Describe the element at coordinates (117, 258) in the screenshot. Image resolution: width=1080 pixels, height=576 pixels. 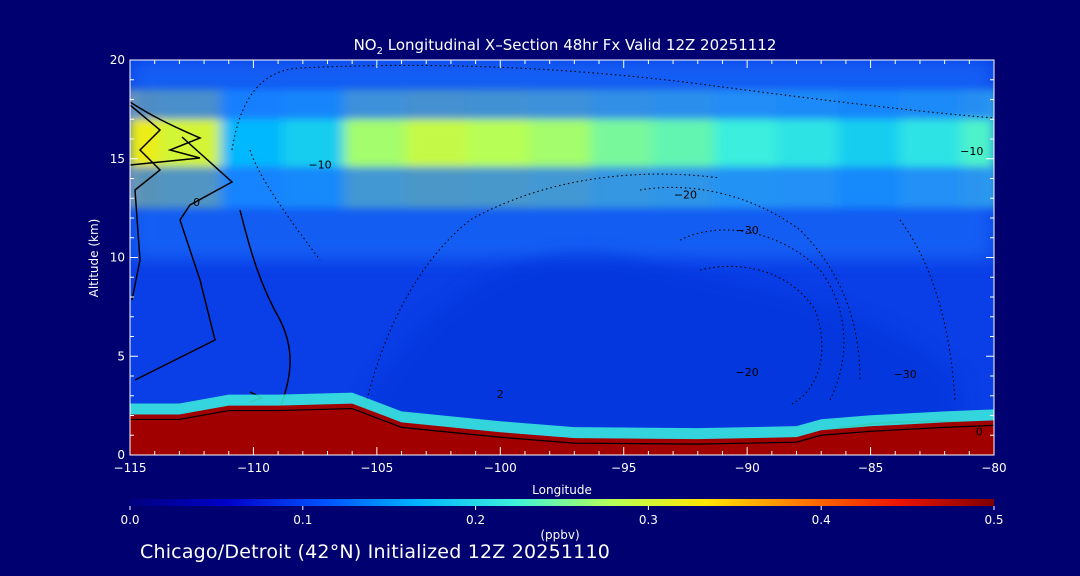
I see `y-tick-label: 10` at that location.